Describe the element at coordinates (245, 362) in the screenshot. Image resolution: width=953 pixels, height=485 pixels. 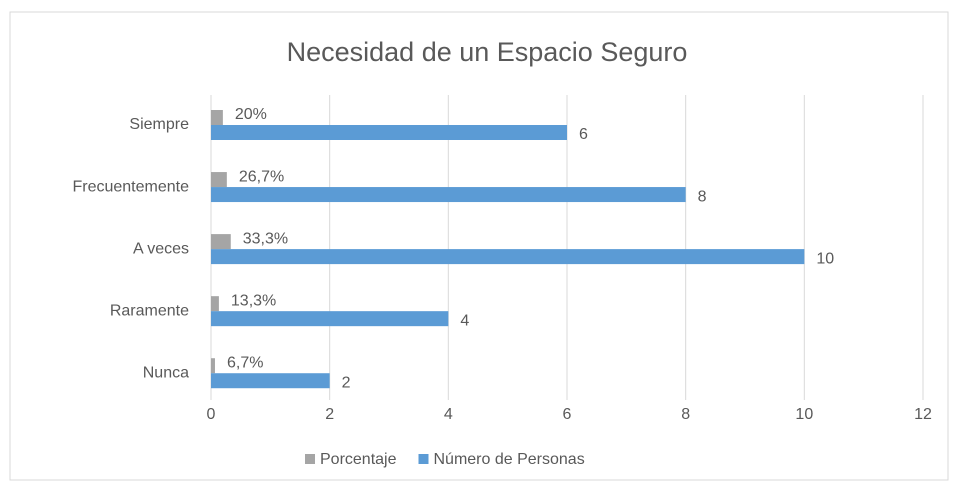
I see `data-label: 6,7%` at that location.